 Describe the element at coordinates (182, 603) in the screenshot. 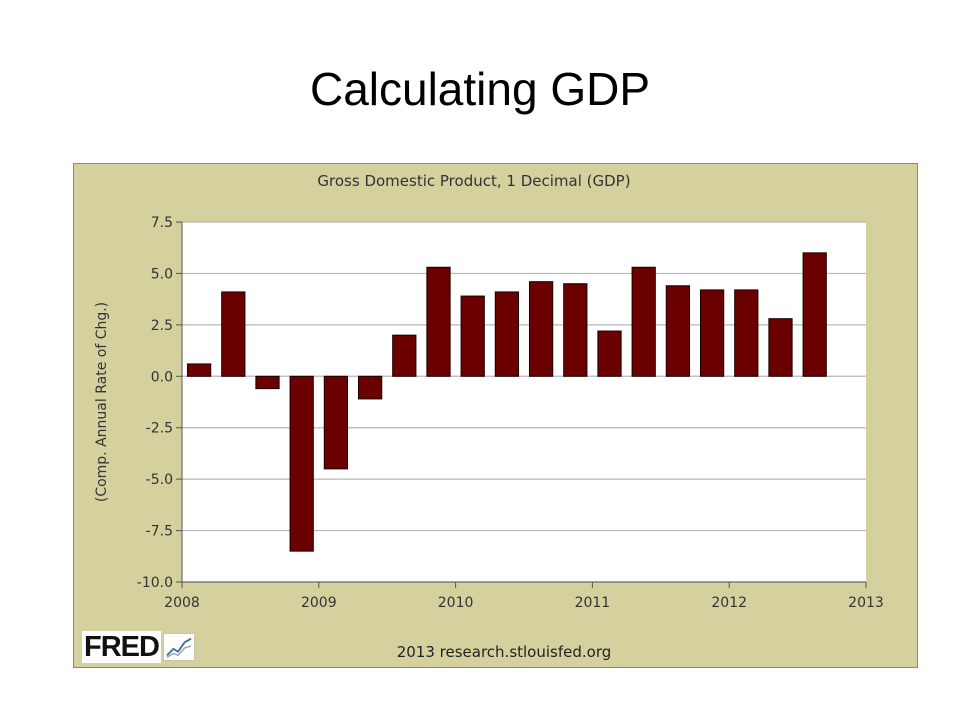

I see `x-tick-label: 2008` at that location.